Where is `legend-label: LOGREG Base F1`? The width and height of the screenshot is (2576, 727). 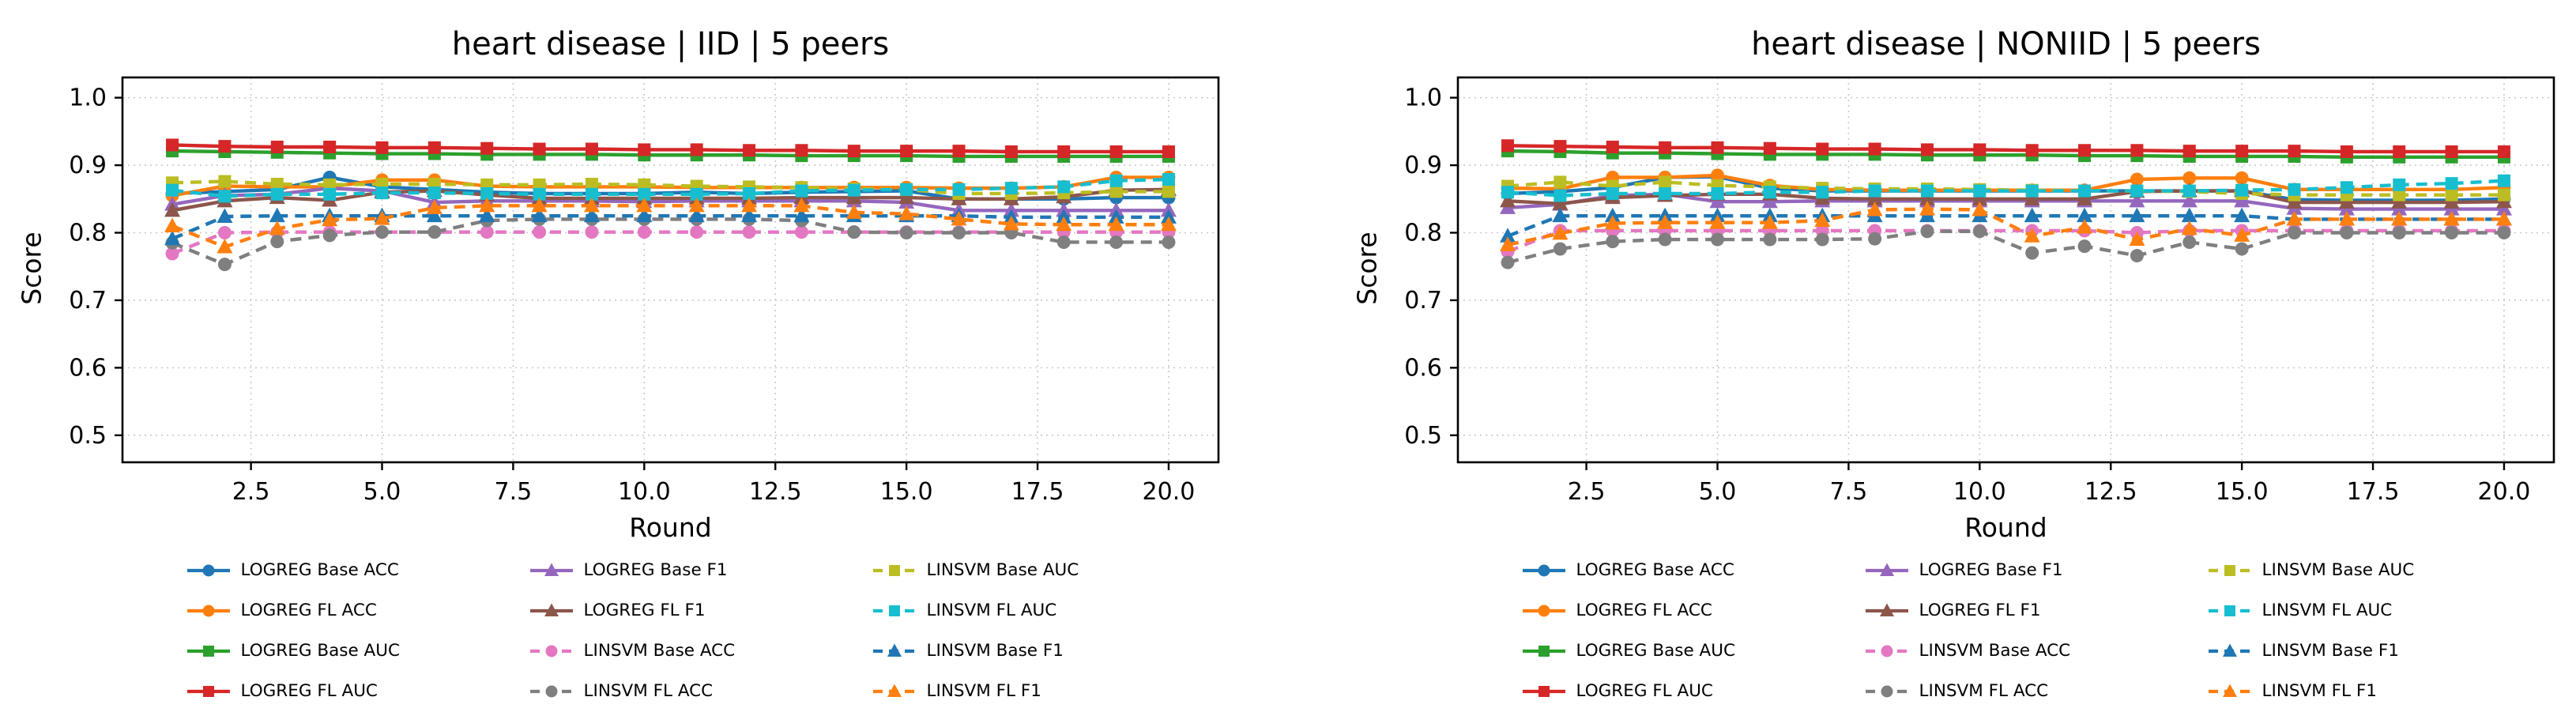
legend-label: LOGREG Base F1 is located at coordinates (1991, 570).